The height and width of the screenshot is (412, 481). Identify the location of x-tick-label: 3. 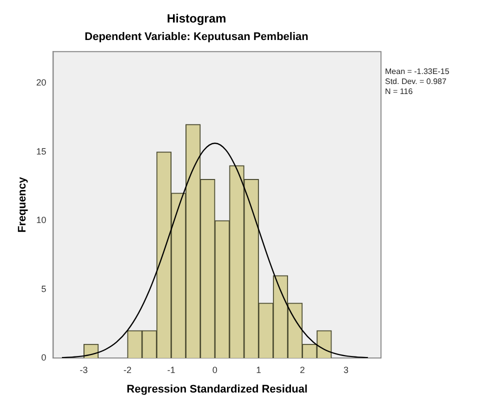
(346, 369).